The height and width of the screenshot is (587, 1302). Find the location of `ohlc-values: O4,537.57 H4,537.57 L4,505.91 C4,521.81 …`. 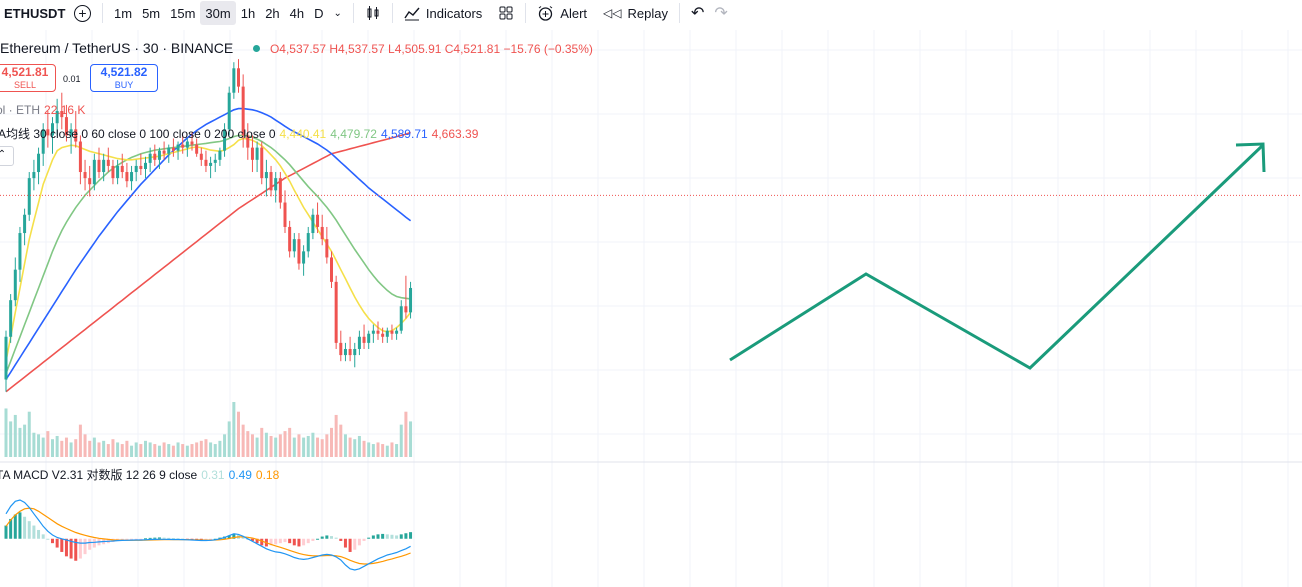

ohlc-values: O4,537.57 H4,537.57 L4,505.91 C4,521.81 … is located at coordinates (431, 49).